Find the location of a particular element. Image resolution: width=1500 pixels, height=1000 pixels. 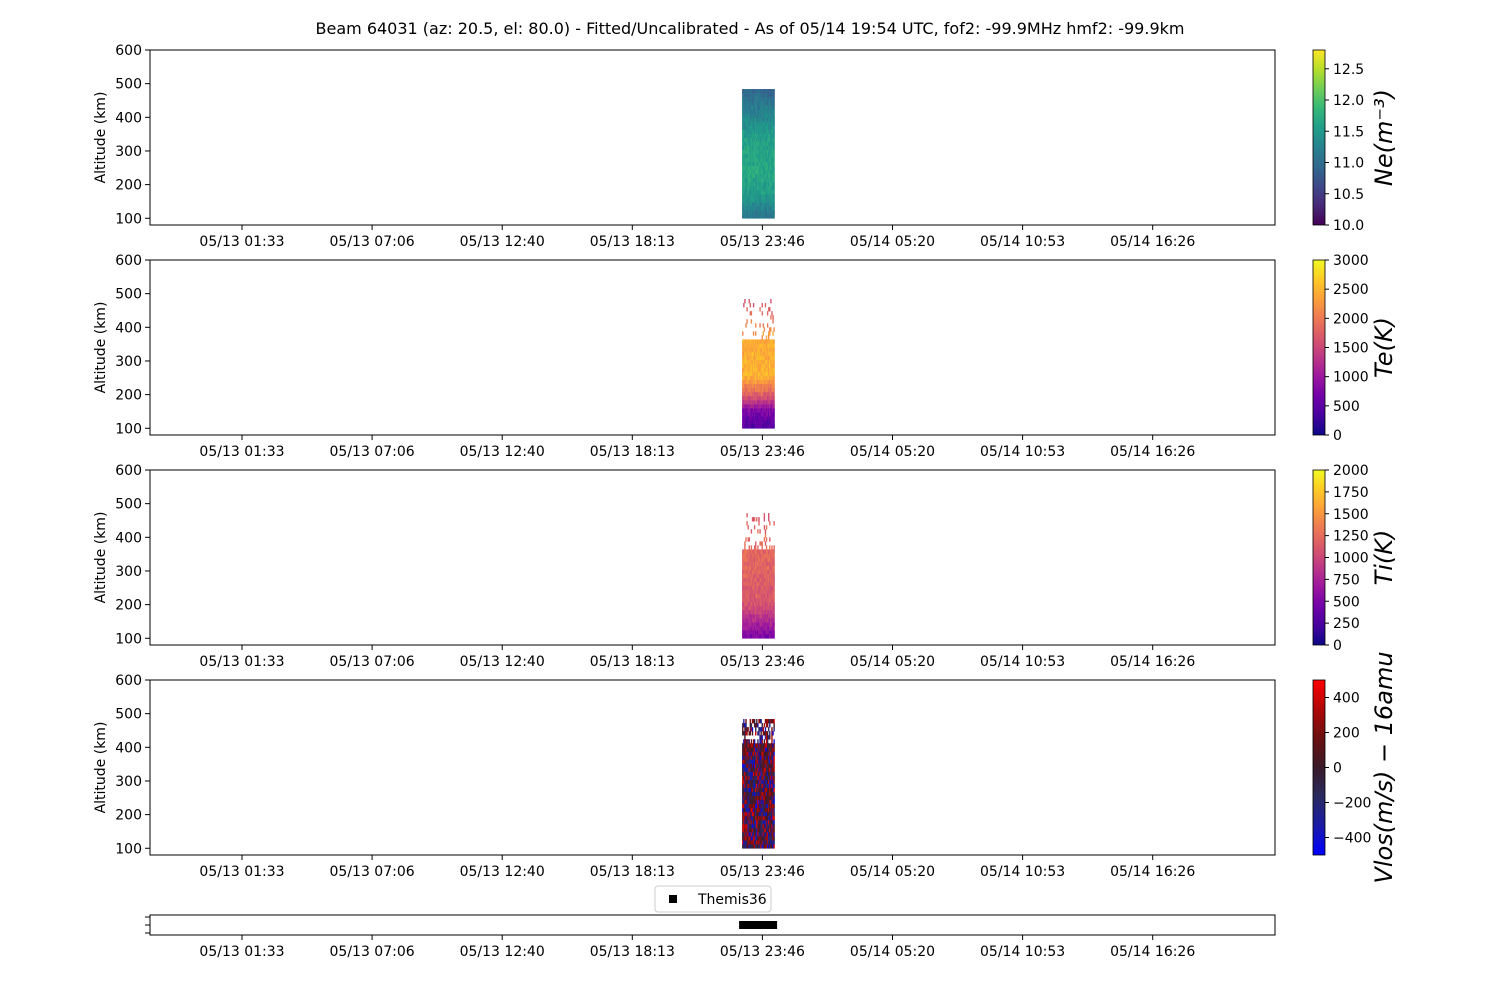

x-tick-label: 05/13 07:06 is located at coordinates (372, 242).